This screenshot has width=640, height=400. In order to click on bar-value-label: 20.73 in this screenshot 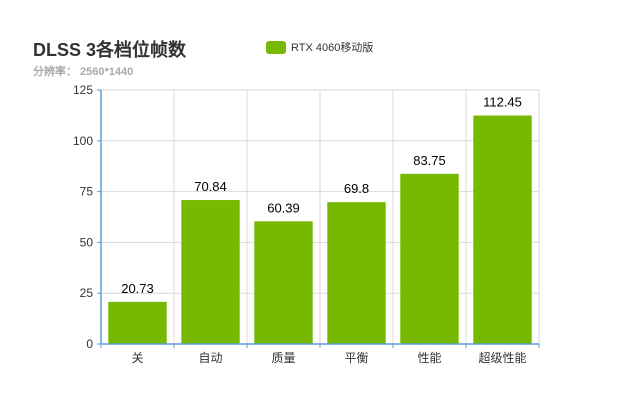, I will do `click(137, 288)`.